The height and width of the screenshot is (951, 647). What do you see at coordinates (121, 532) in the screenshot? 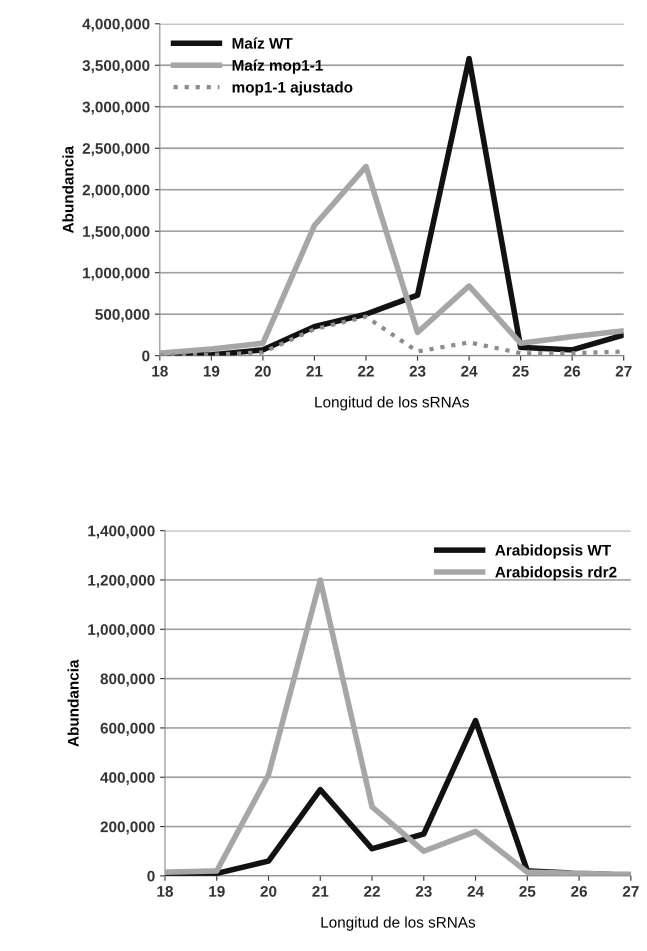
I see `y-tick-label: 1,400,000` at bounding box center [121, 532].